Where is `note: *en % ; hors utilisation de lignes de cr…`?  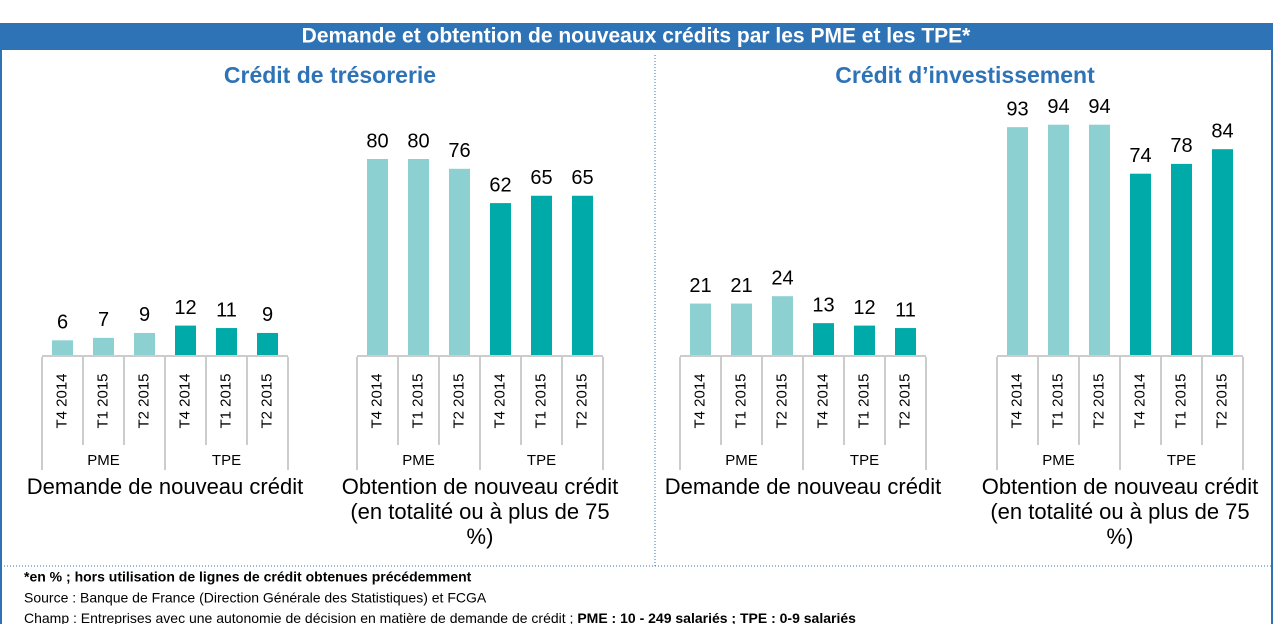 note: *en % ; hors utilisation de lignes de cr… is located at coordinates (248, 577).